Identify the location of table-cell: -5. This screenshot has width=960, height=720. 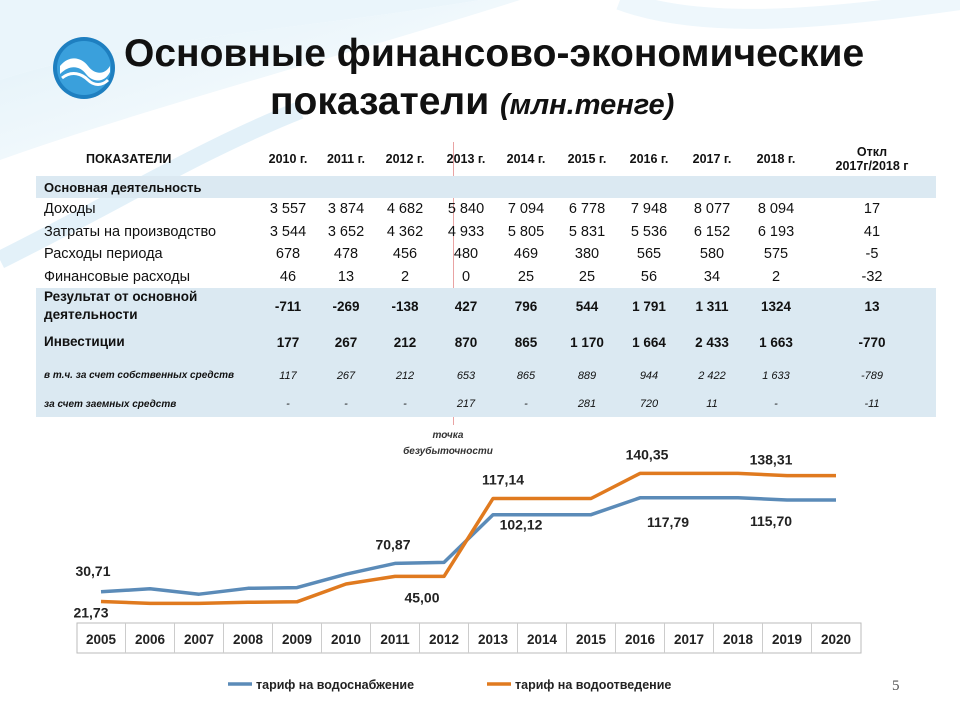
(872, 254).